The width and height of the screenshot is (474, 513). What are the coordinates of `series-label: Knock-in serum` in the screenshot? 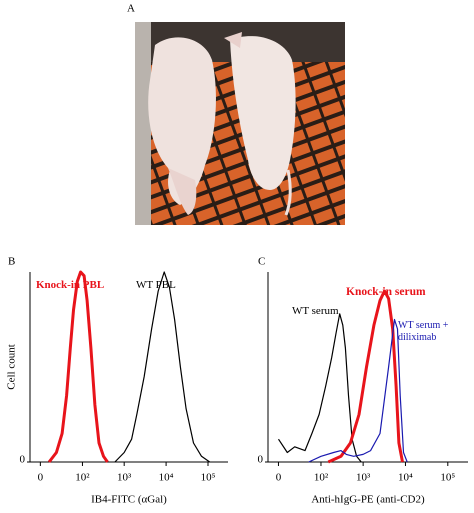 It's located at (386, 292).